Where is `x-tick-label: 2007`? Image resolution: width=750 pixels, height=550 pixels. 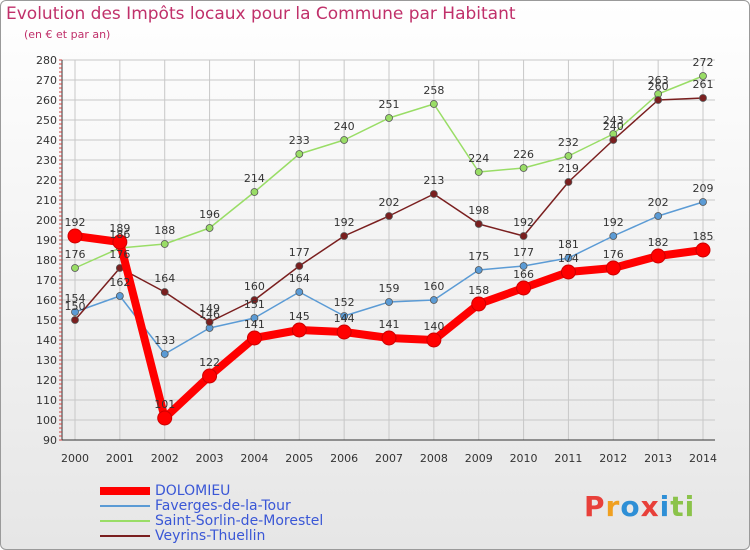 x-tick-label: 2007 is located at coordinates (389, 458).